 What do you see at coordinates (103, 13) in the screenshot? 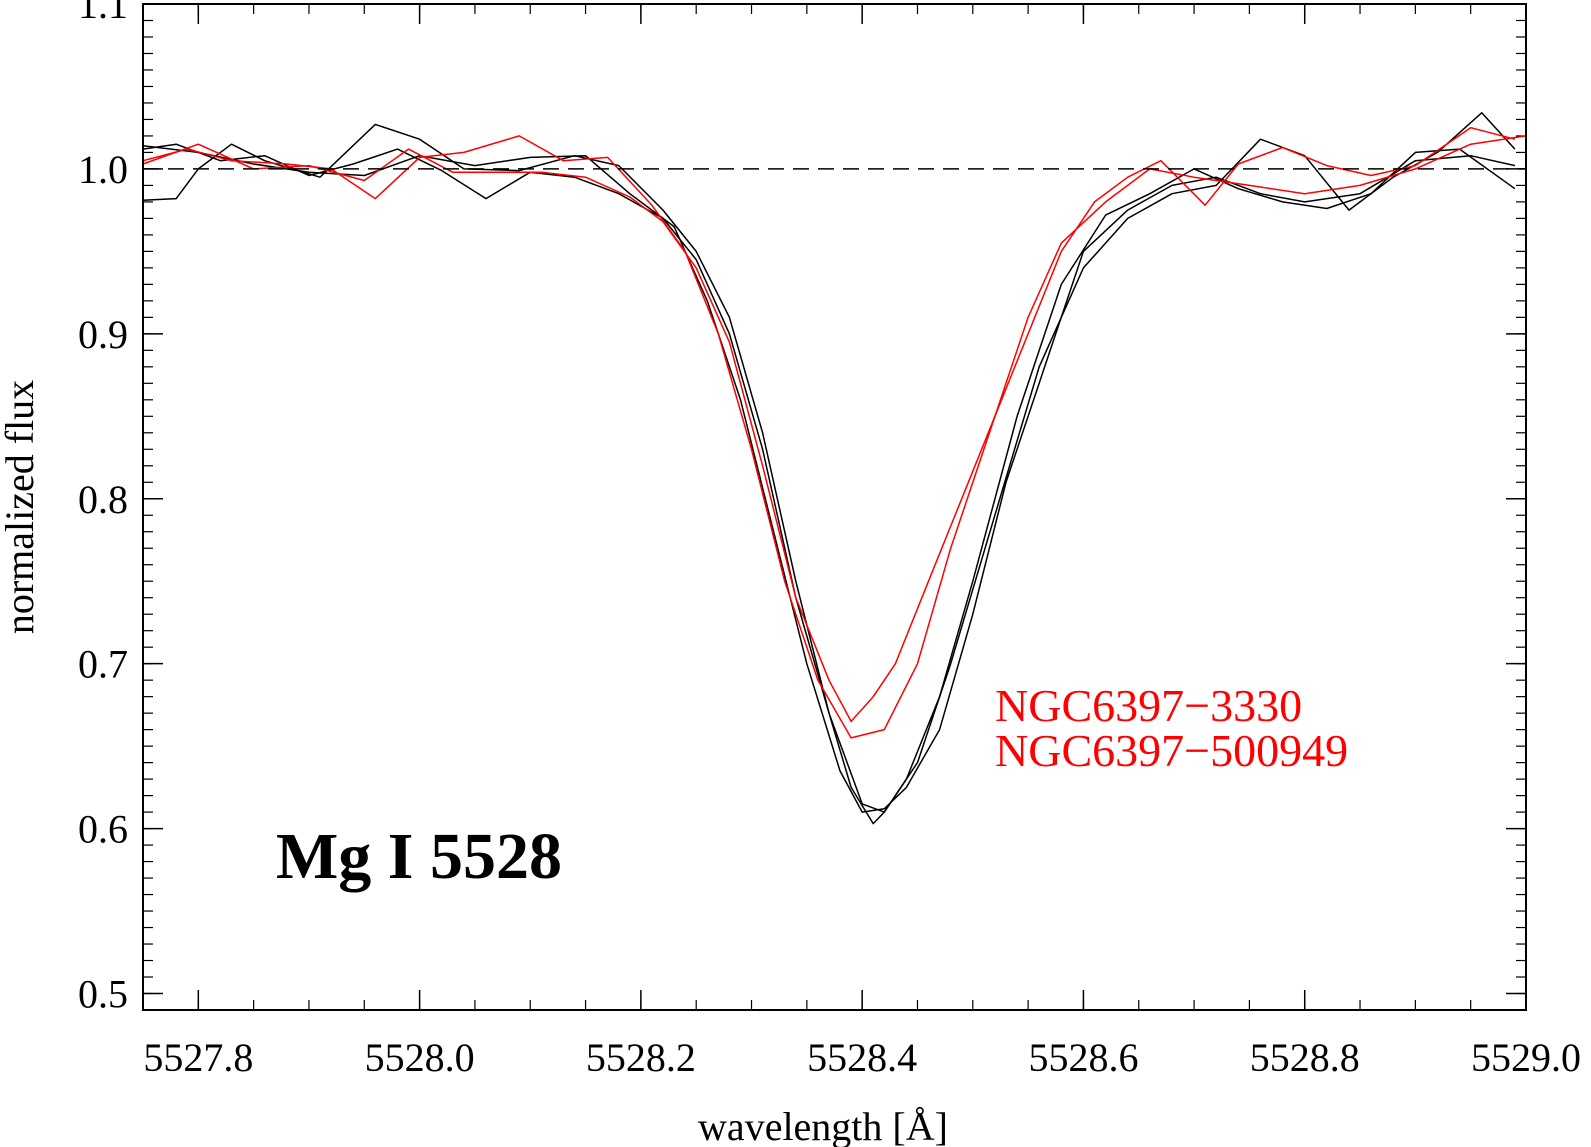
I see `y-tick-label: 1.1` at bounding box center [103, 13].